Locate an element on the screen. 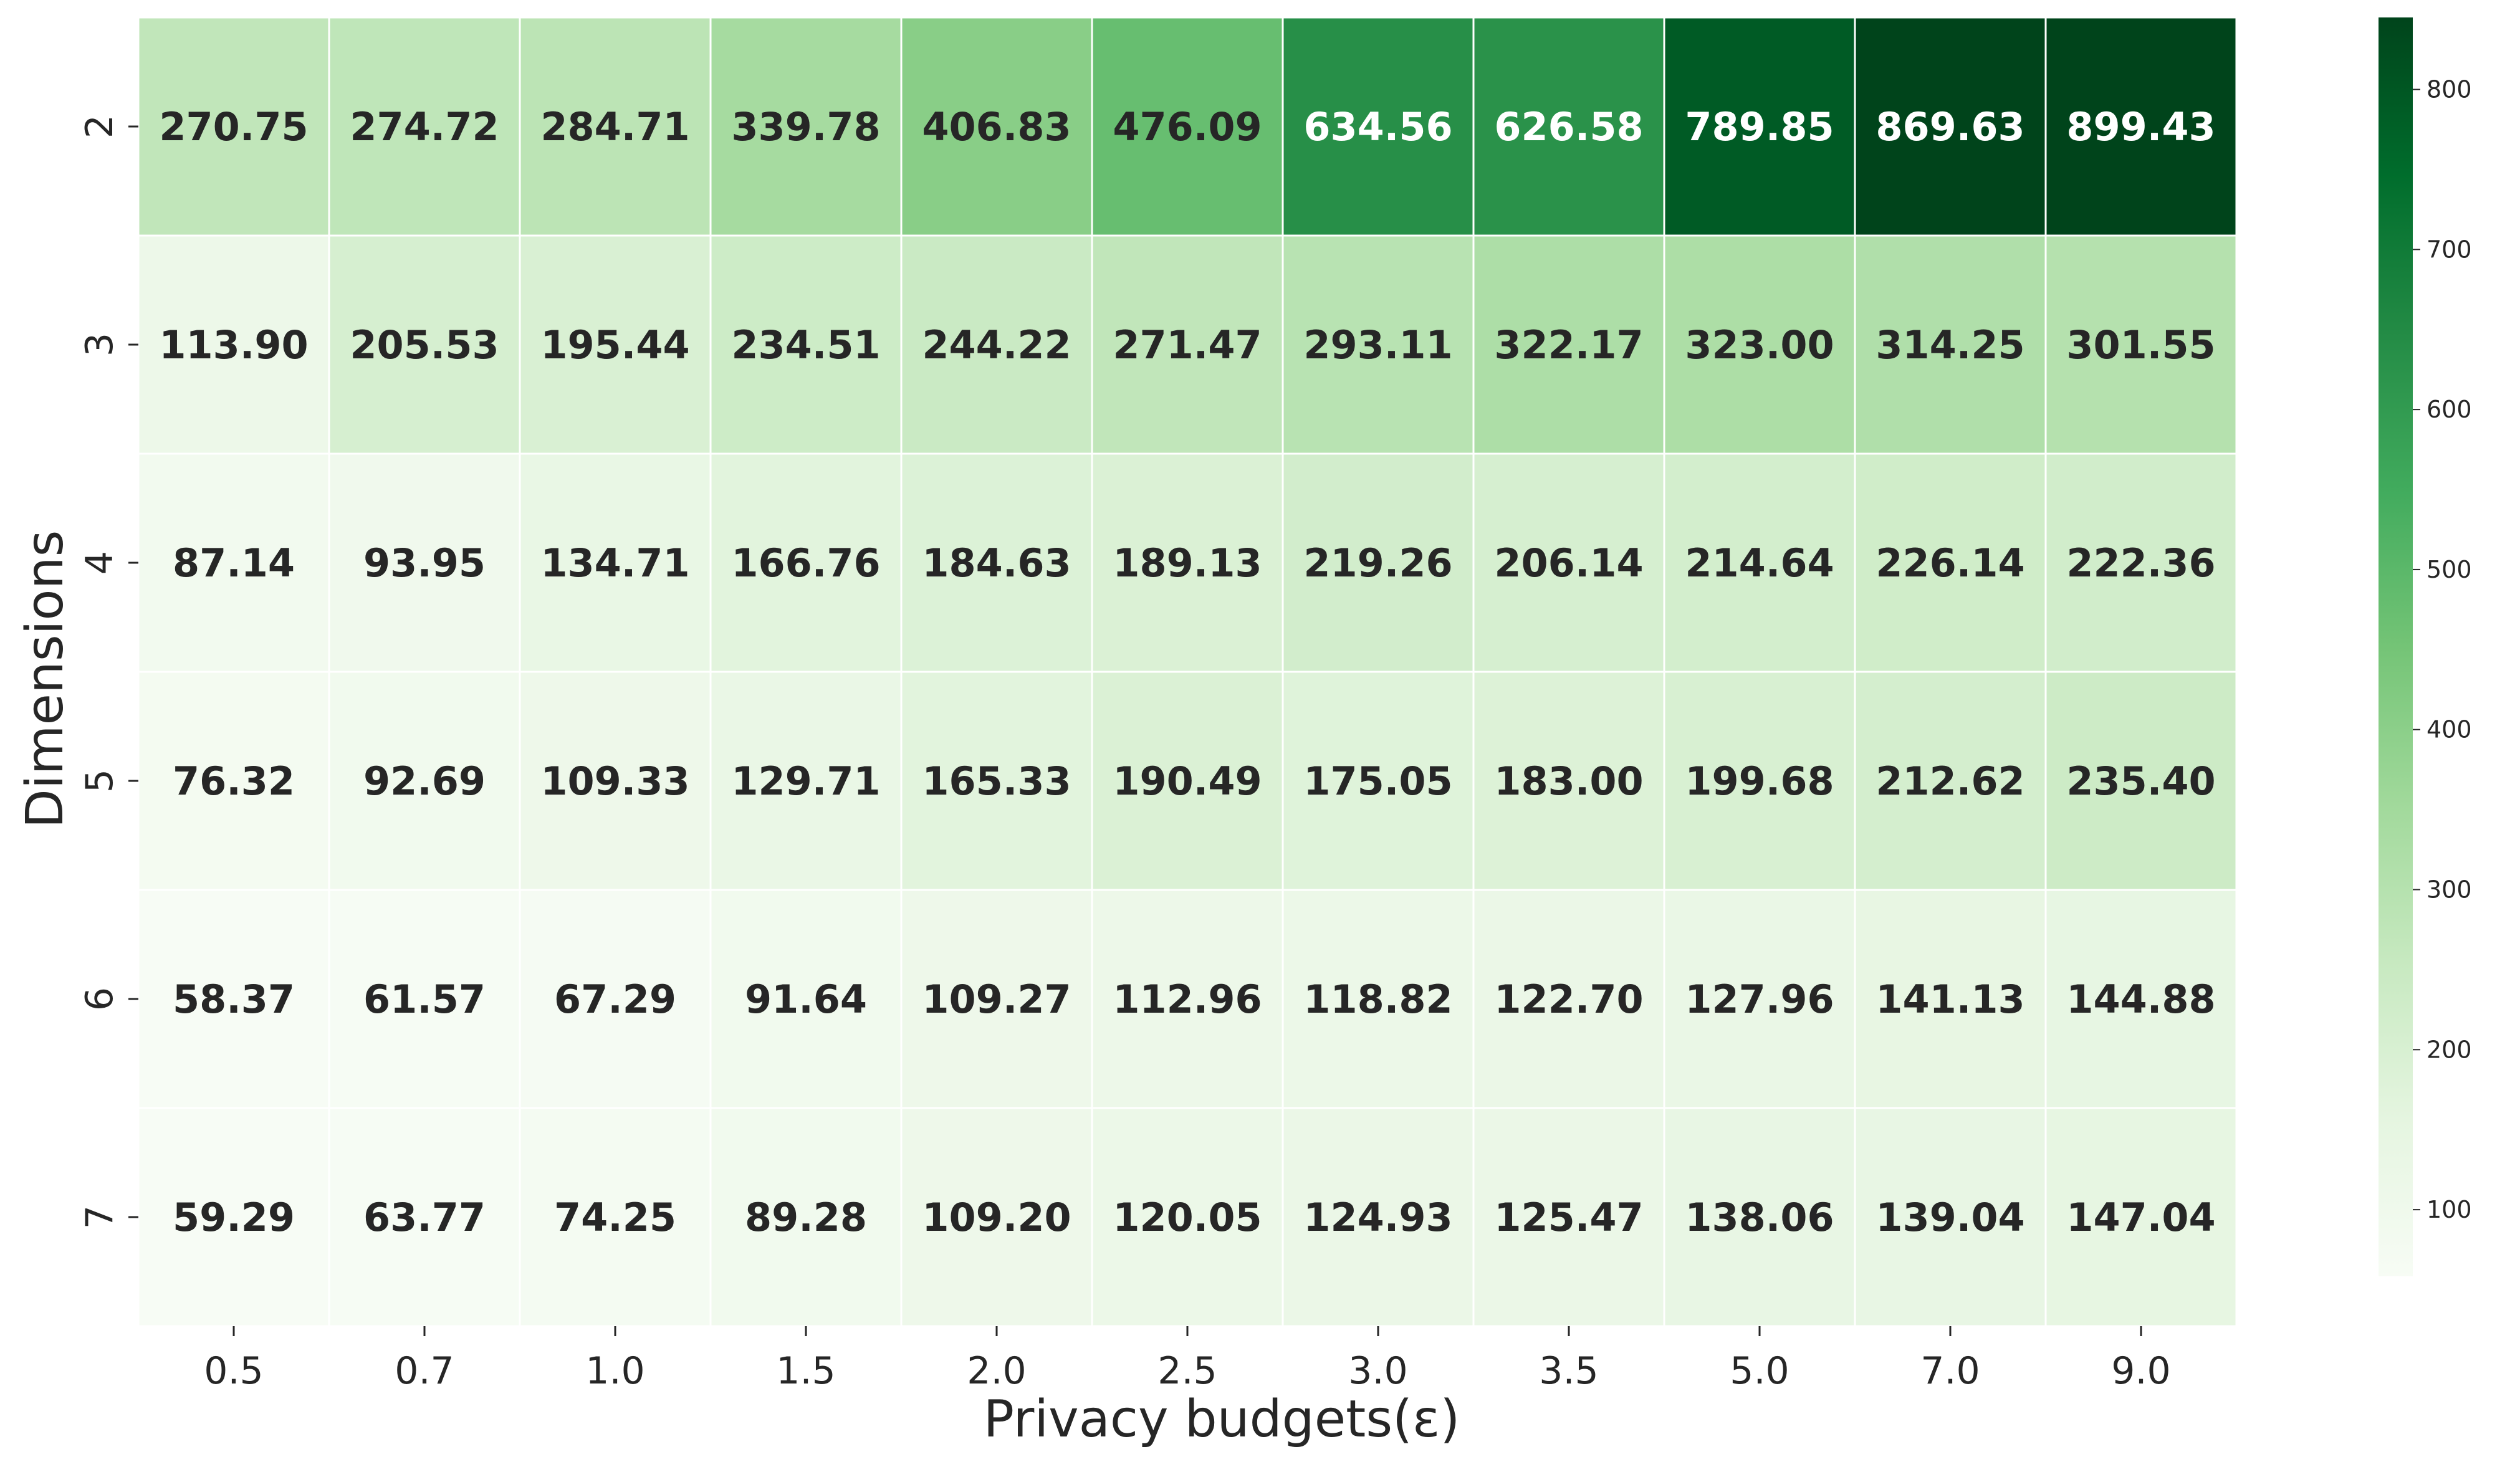  cell-value-label: 118.82 is located at coordinates (1378, 999).